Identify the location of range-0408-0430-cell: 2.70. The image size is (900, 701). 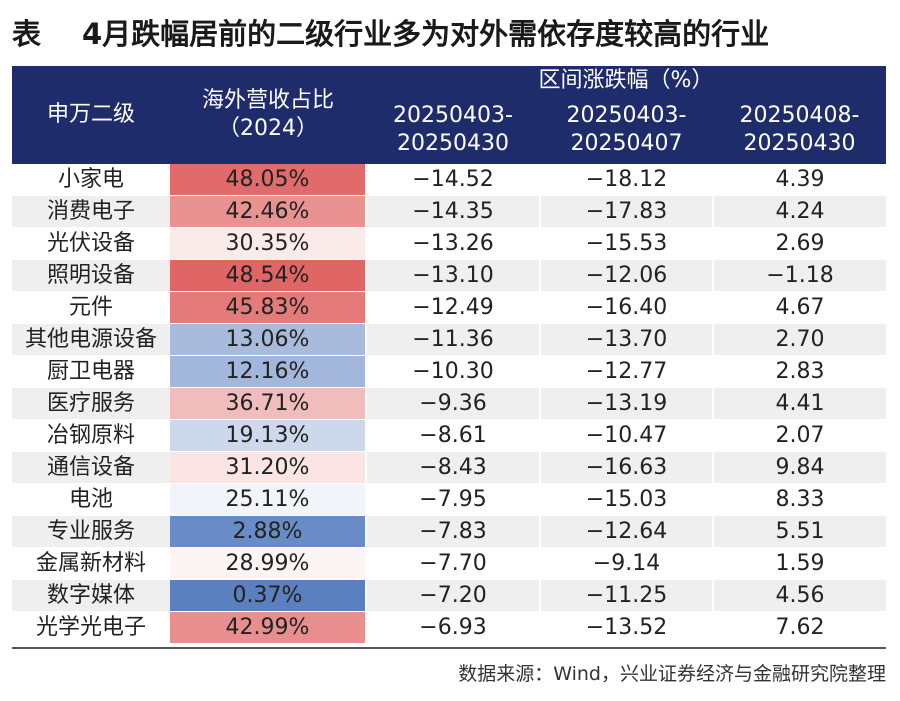
(799, 339).